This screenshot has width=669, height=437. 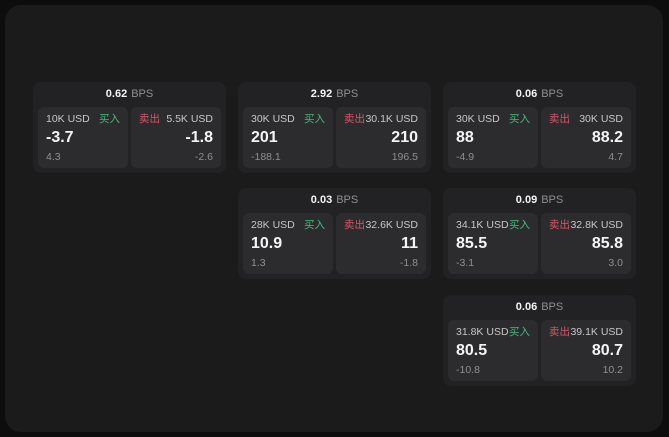 I want to click on sell-quote-cell: 卖出 30.1K USD 210 196.5, so click(x=381, y=137).